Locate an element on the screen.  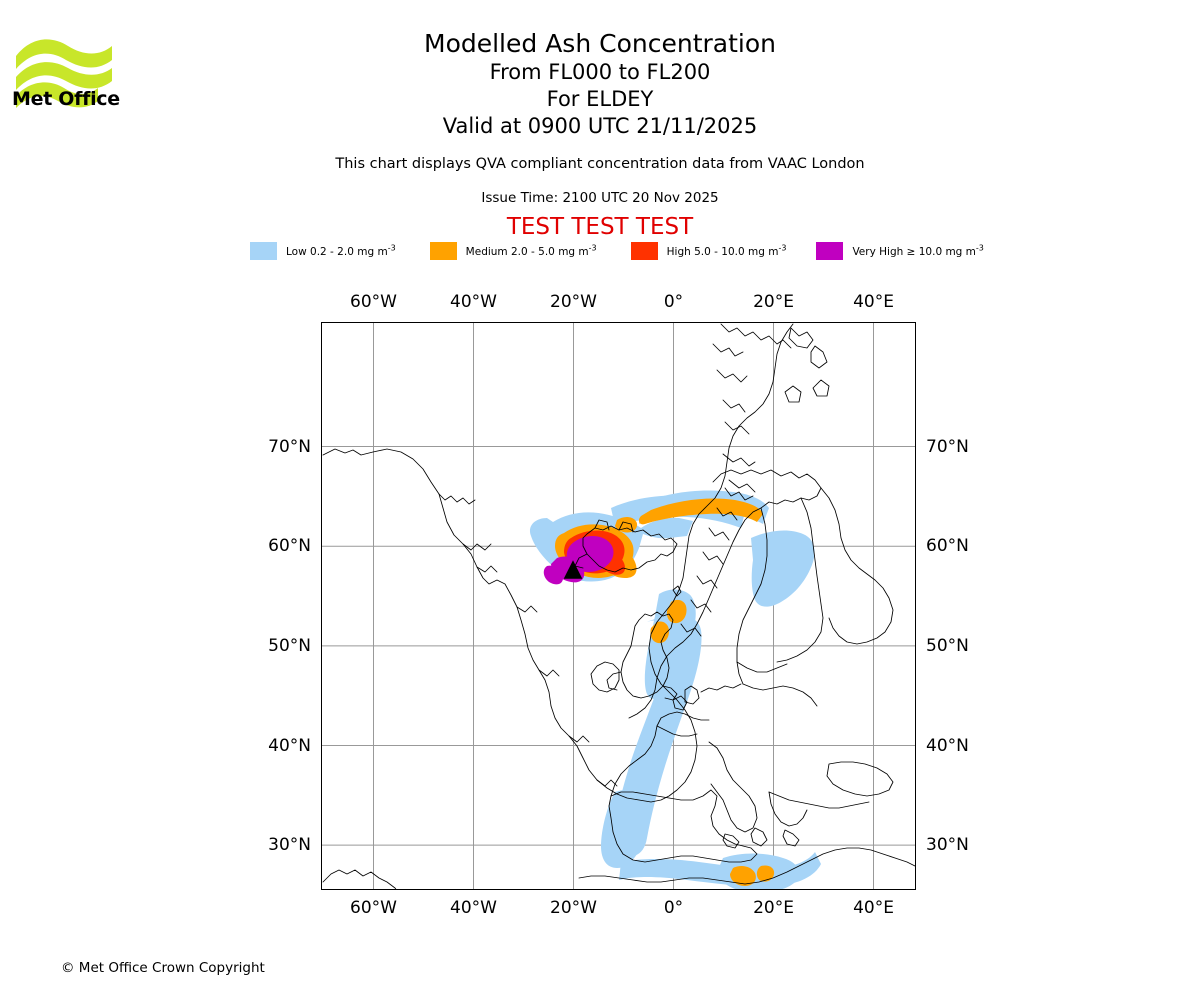
lat-tick-left-4: 30°N is located at coordinates (289, 845).